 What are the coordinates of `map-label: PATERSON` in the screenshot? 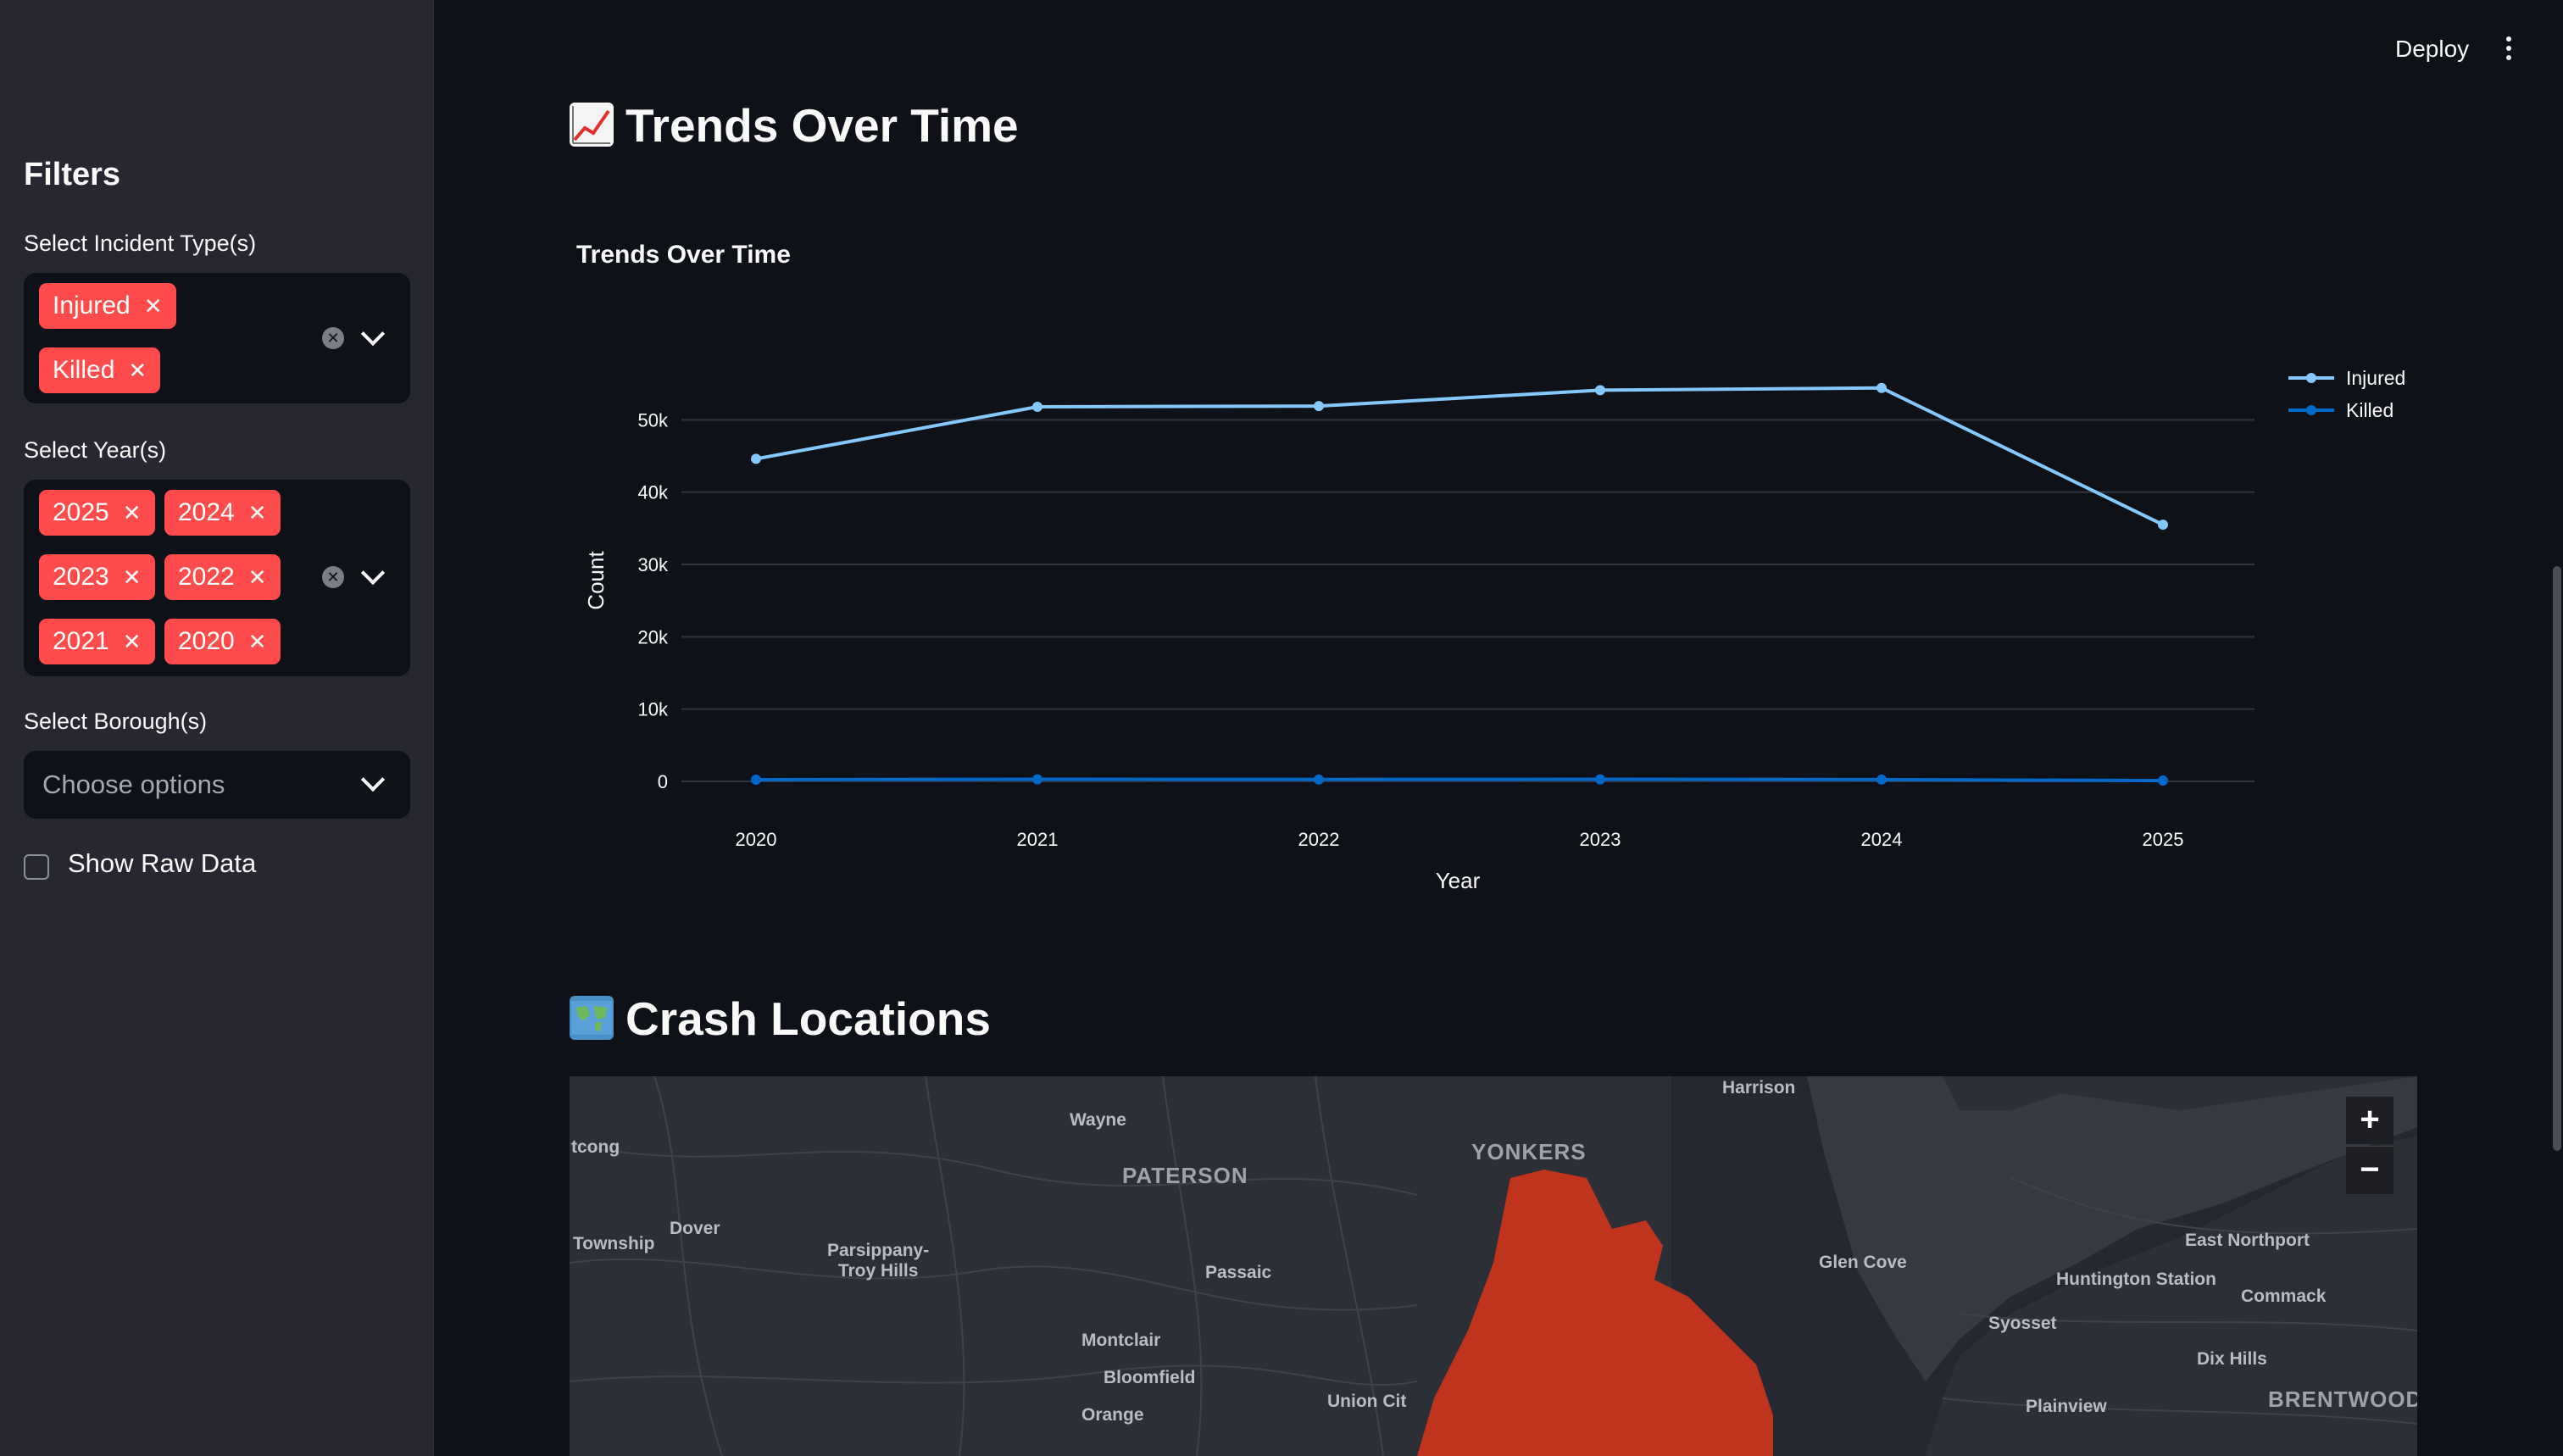 It's located at (1185, 1176).